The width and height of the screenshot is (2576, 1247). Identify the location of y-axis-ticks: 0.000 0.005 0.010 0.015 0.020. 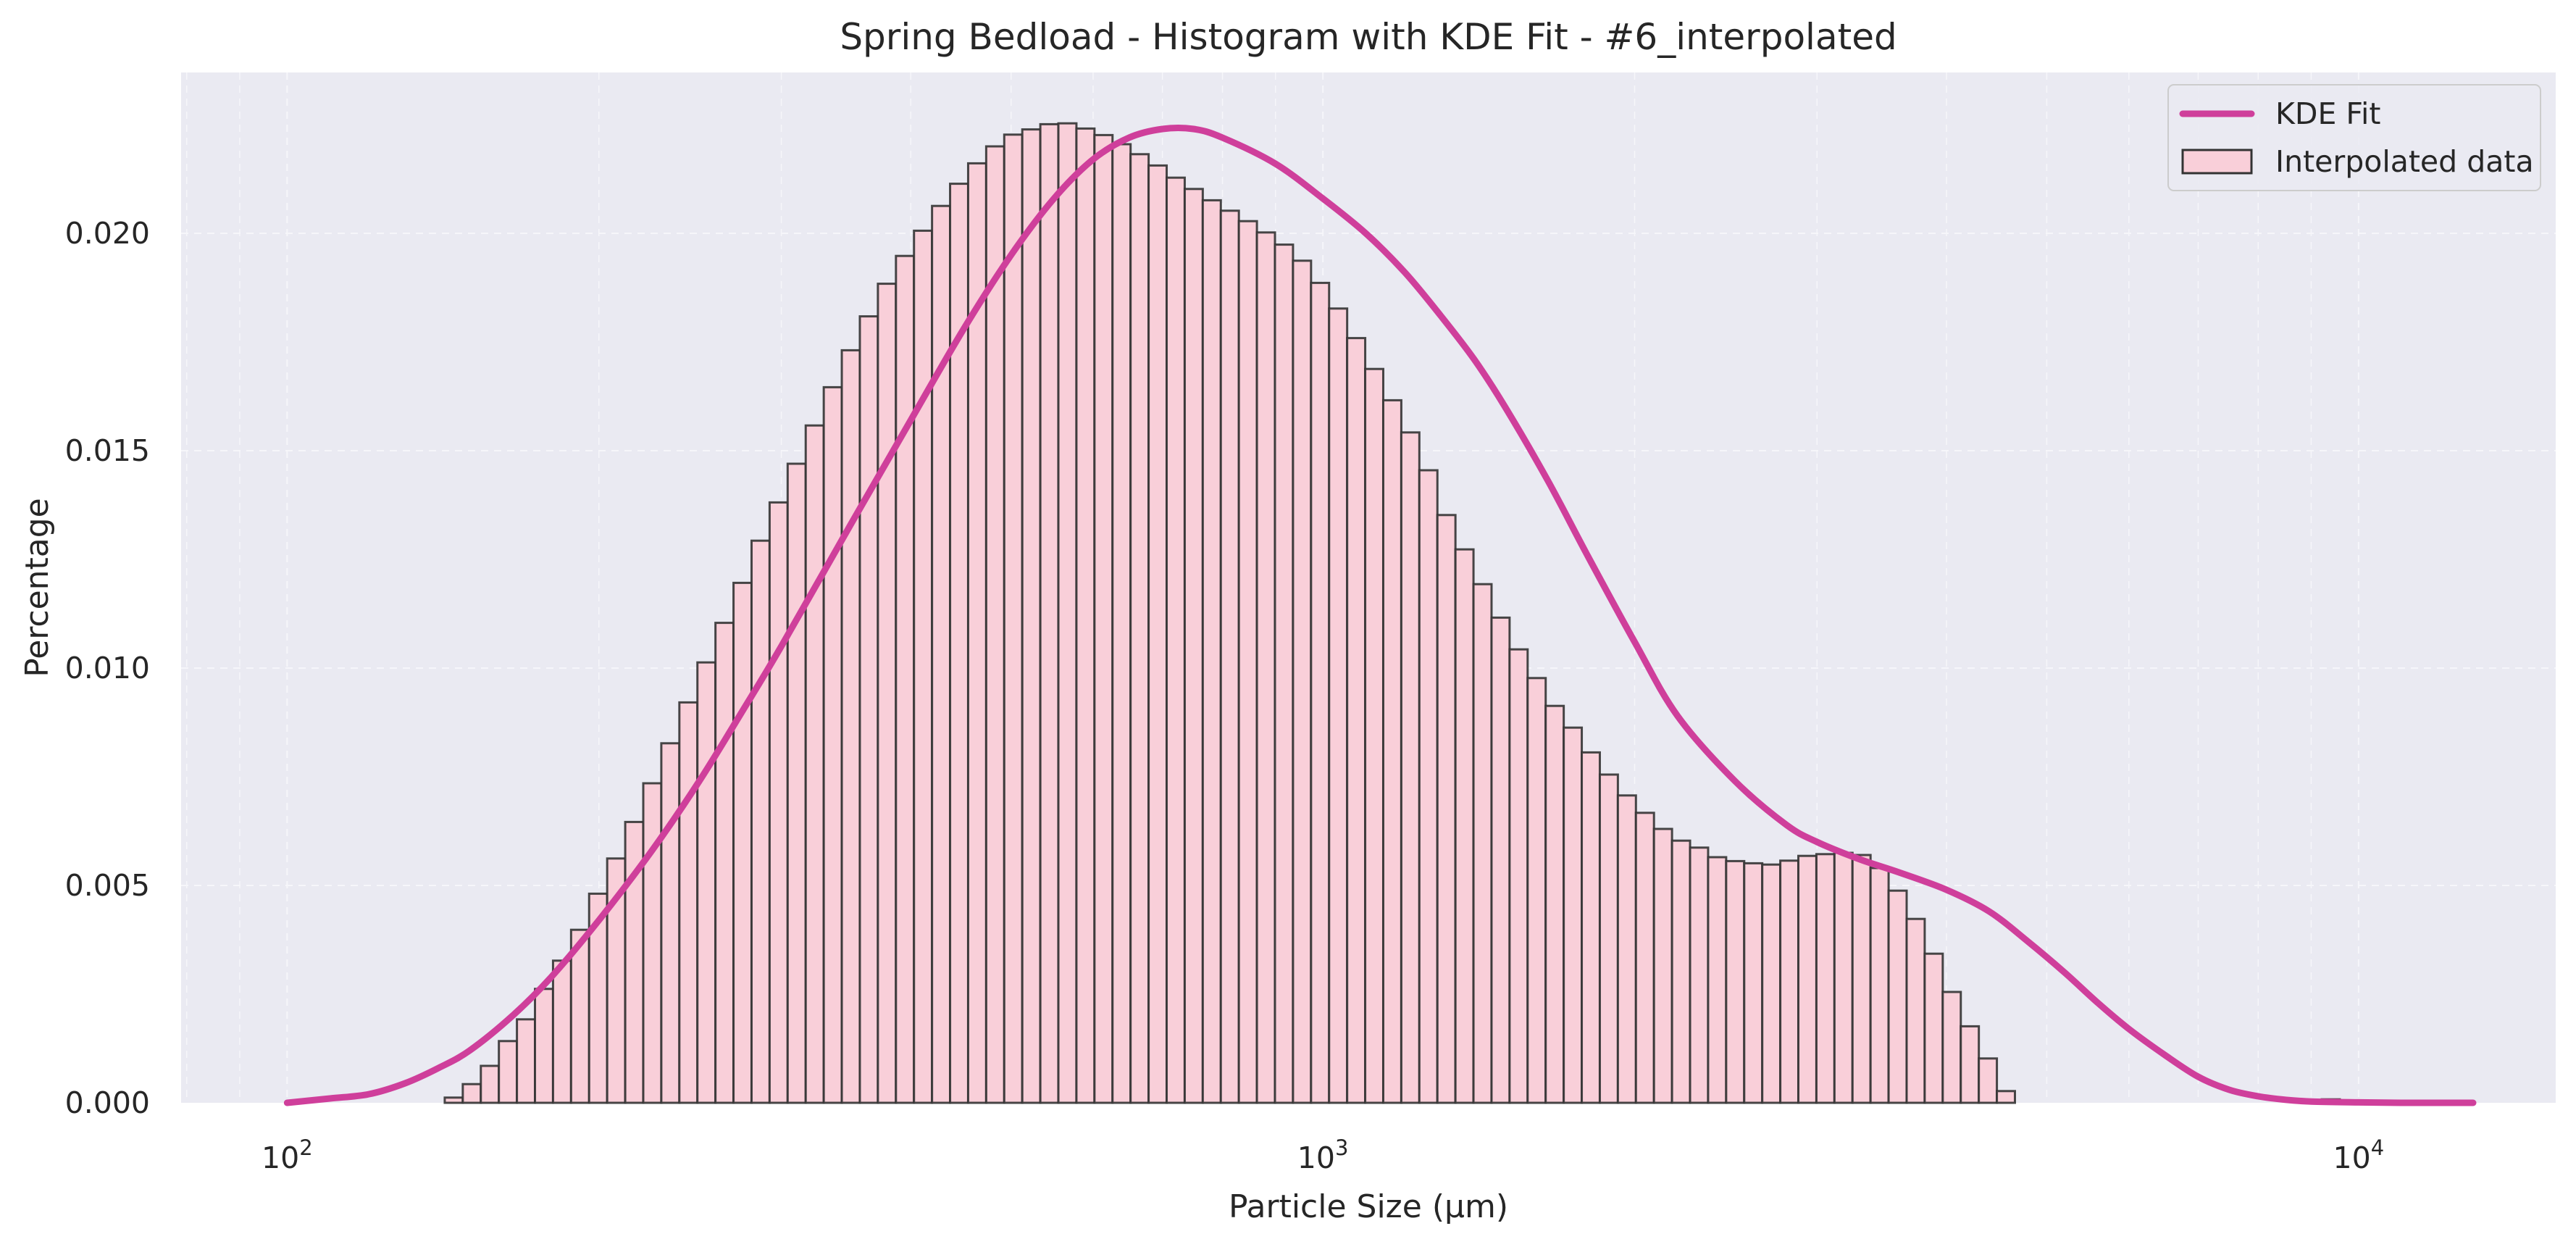
(107, 668).